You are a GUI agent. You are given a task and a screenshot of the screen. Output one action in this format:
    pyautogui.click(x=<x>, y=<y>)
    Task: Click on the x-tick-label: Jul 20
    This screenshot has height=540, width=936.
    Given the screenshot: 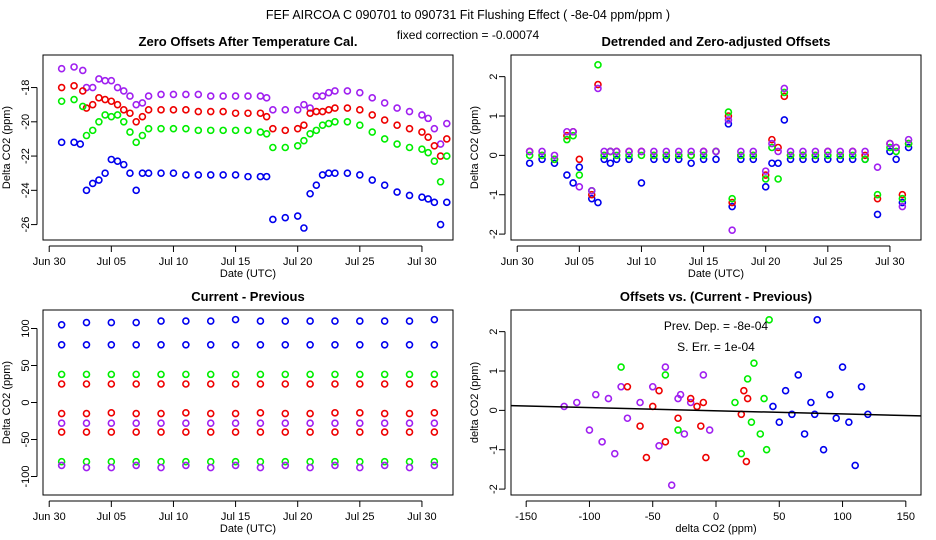 What is the action you would take?
    pyautogui.click(x=297, y=262)
    